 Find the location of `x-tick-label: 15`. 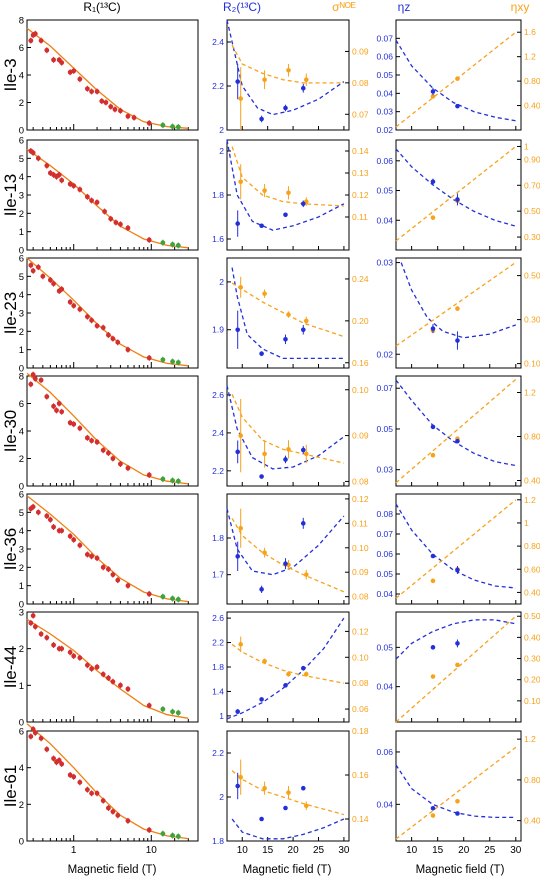

x-tick-label: 15 is located at coordinates (438, 850).